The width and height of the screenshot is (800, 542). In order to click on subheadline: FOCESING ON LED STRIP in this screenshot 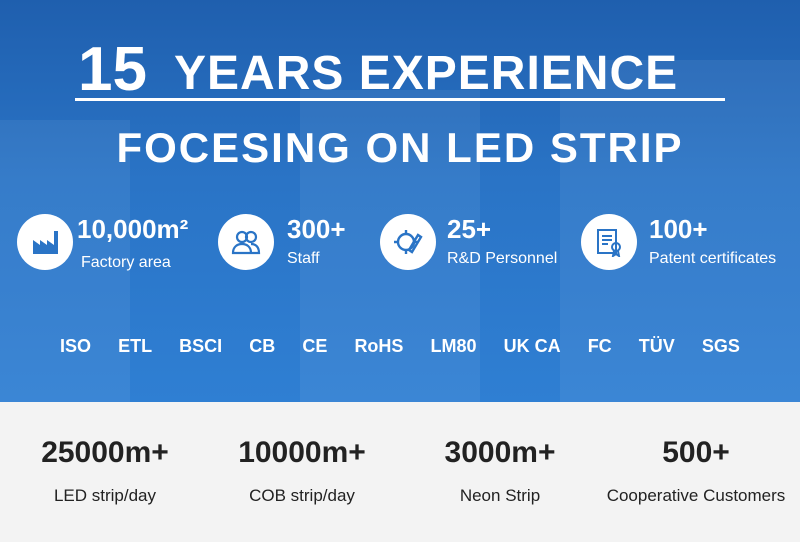, I will do `click(400, 147)`.